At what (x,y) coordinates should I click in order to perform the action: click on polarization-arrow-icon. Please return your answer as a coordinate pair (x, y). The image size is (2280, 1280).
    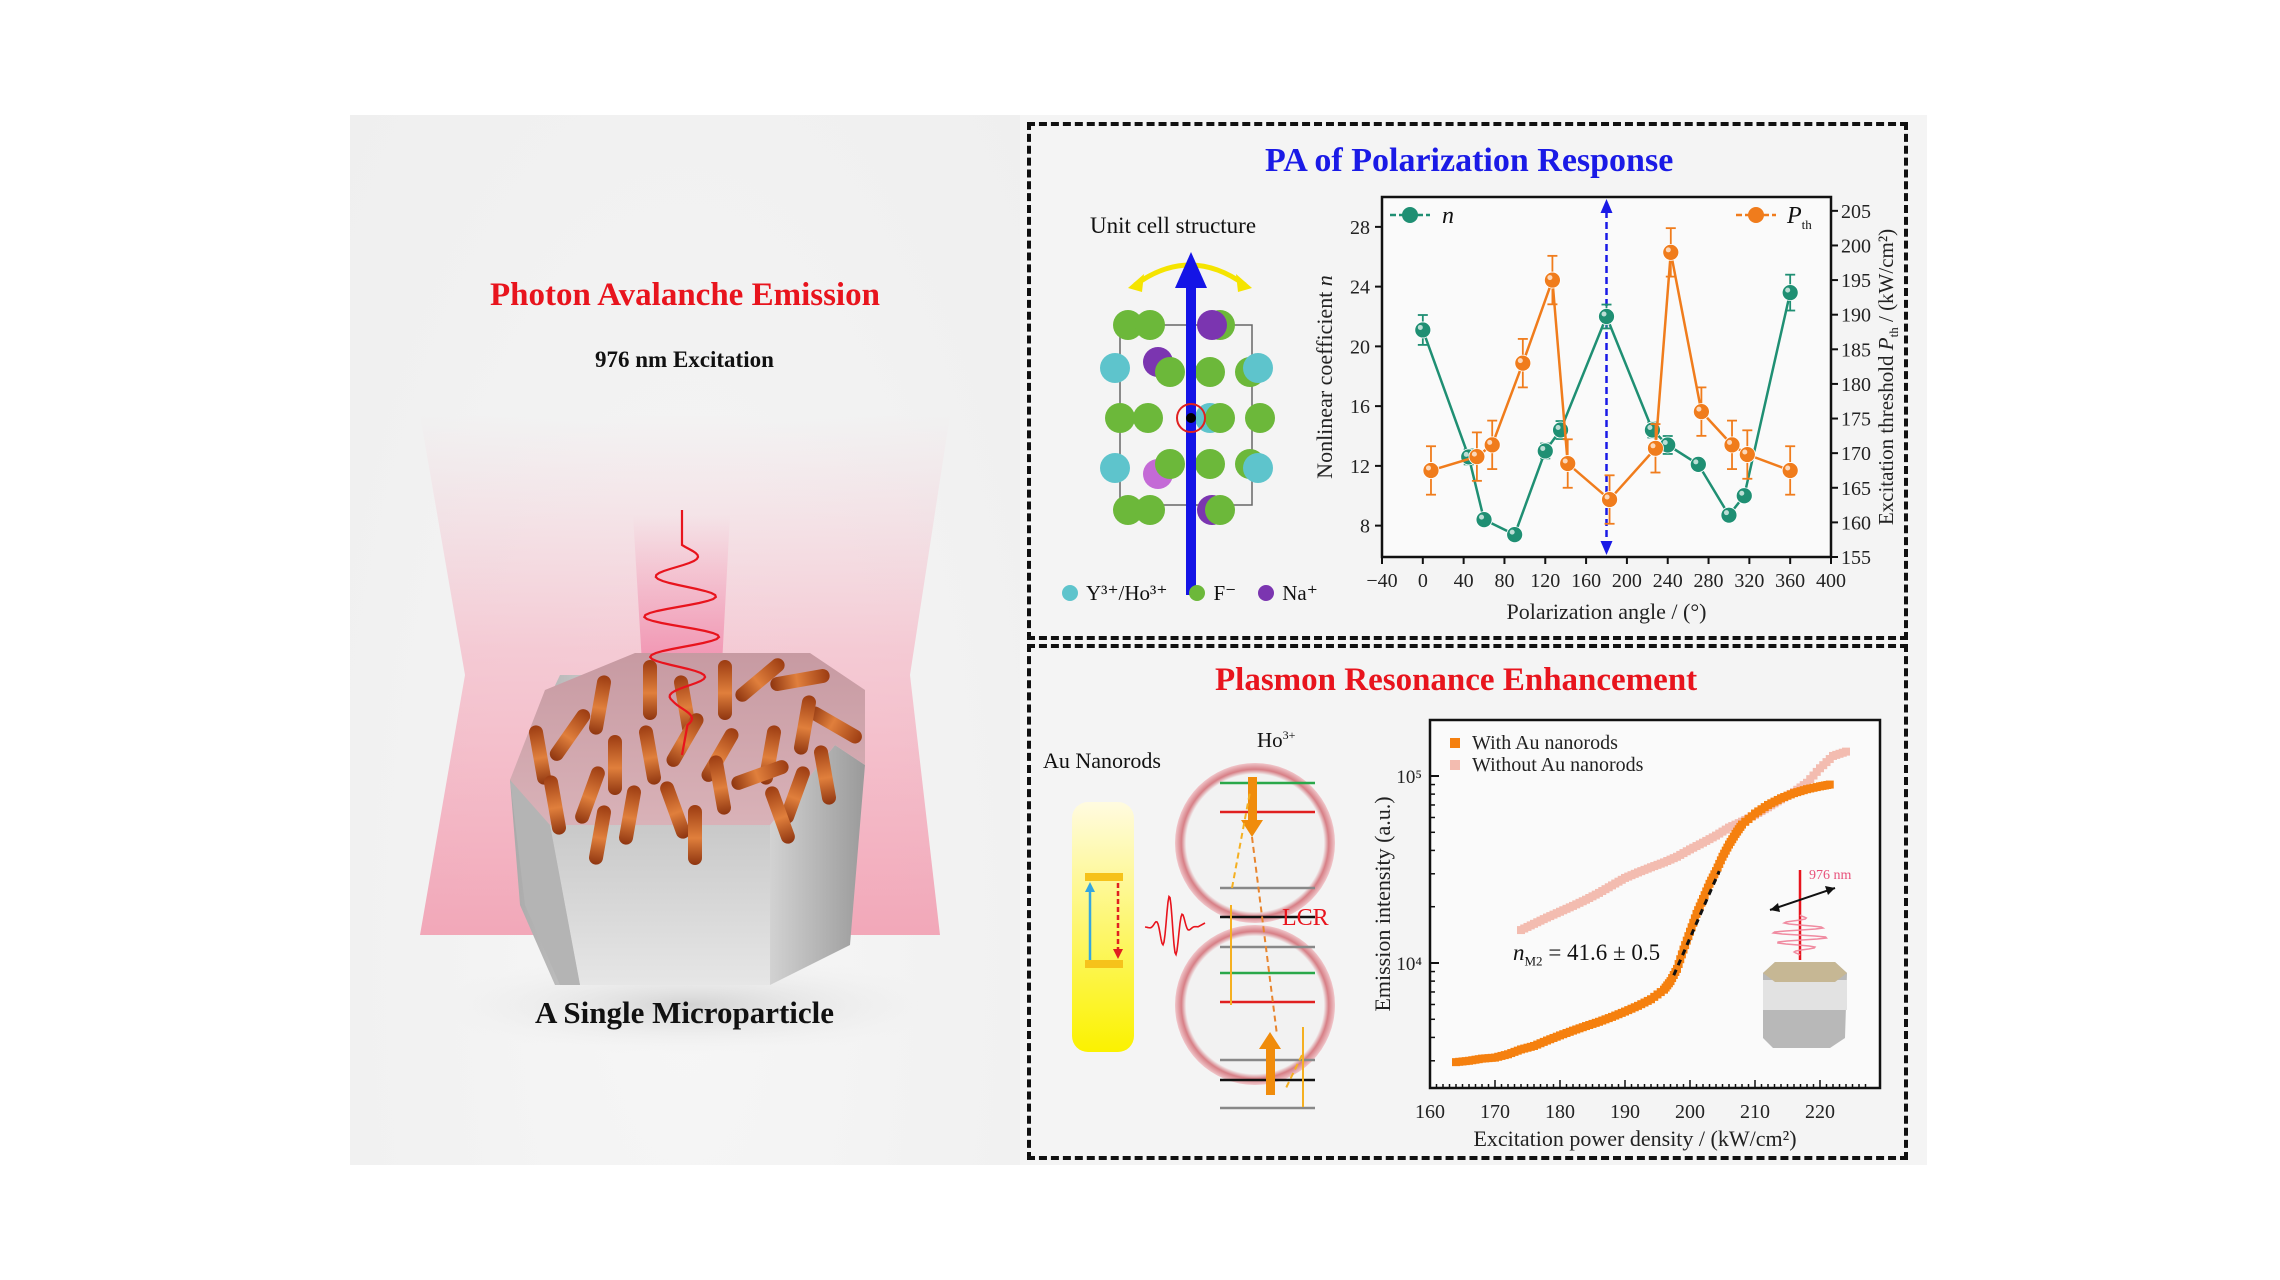
    Looking at the image, I should click on (1191, 270).